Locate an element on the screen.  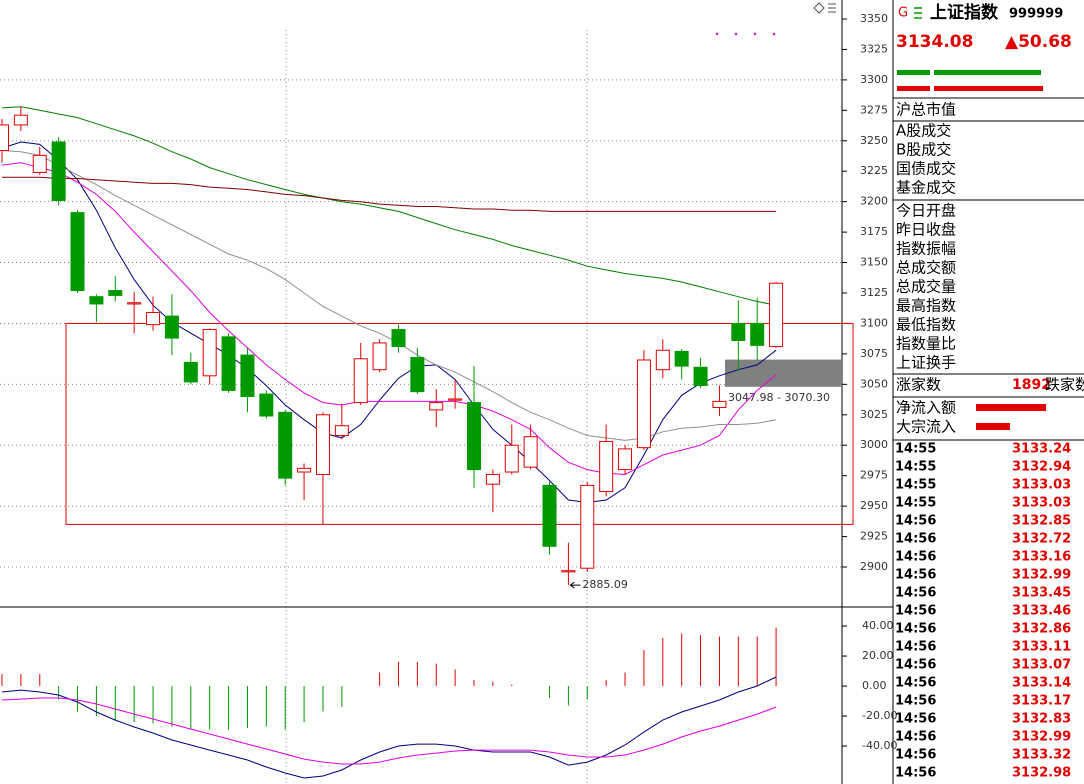
rise-label: 涨家数 is located at coordinates (918, 385).